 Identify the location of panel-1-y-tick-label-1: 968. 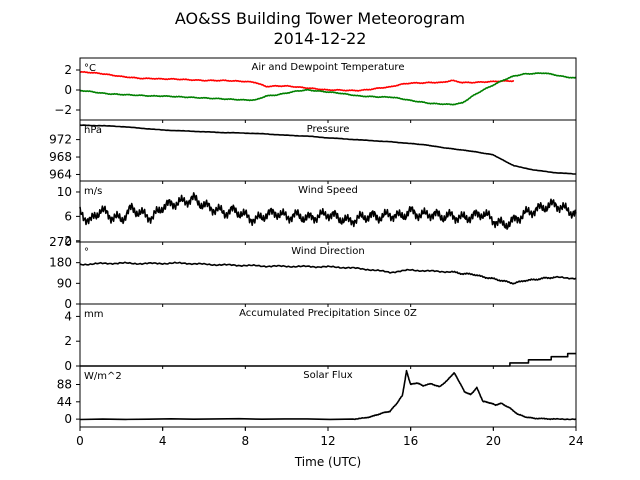
(60, 157).